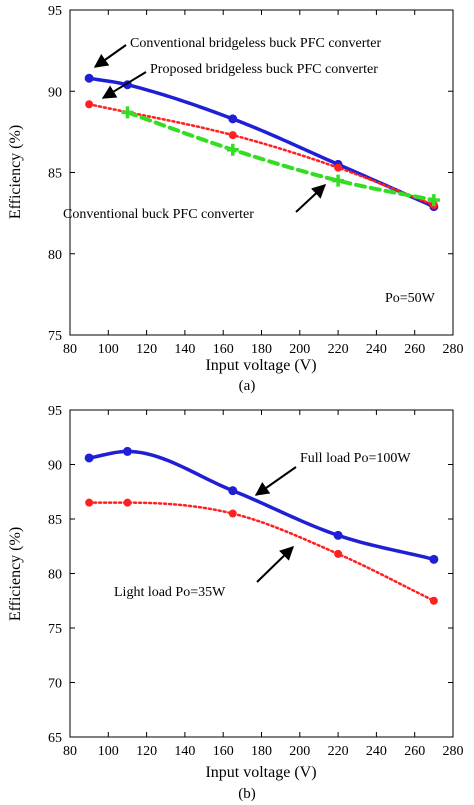 This screenshot has height=805, width=474. Describe the element at coordinates (55, 738) in the screenshot. I see `y-tick-label: 65` at that location.